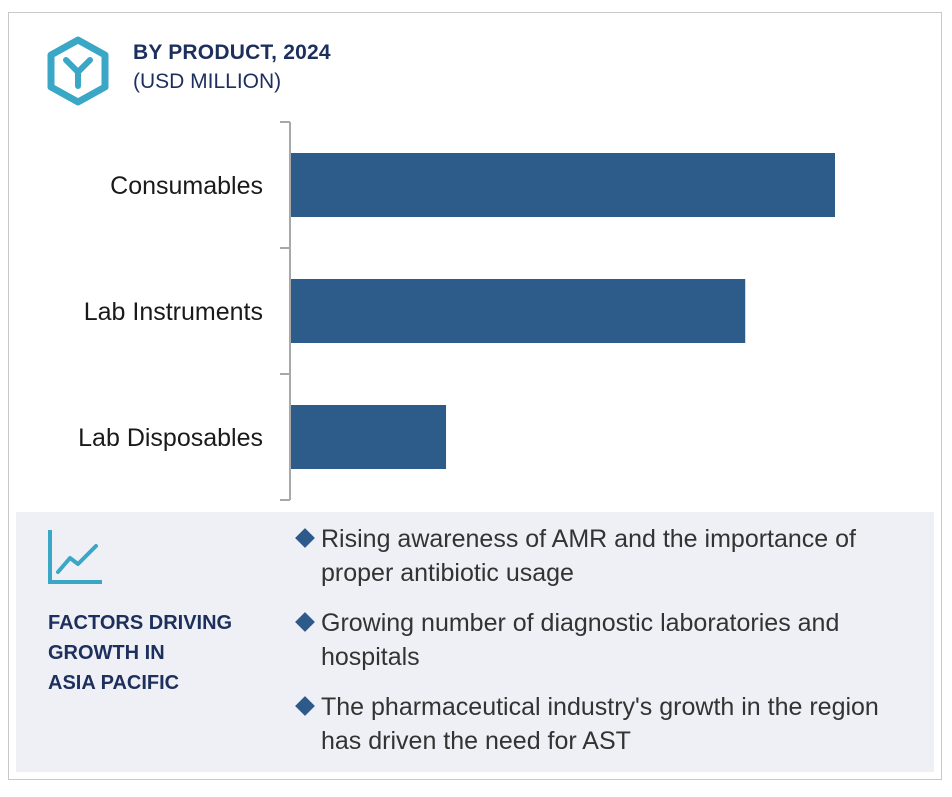 This screenshot has height=797, width=952. Describe the element at coordinates (518, 311) in the screenshot. I see `bar-lab-instruments` at that location.